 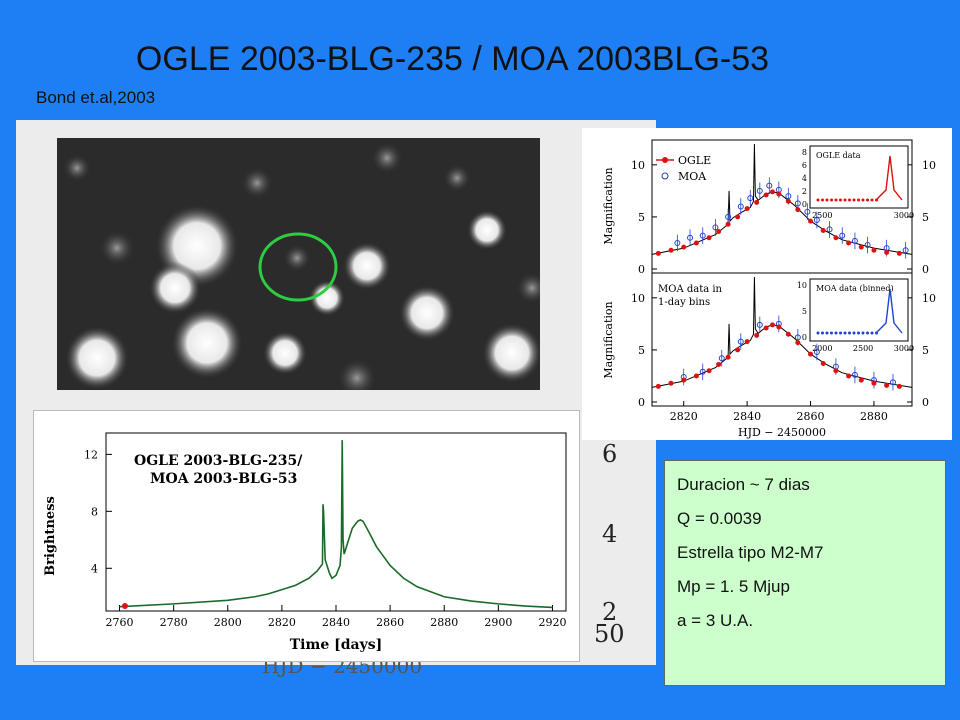 What do you see at coordinates (782, 339) in the screenshot?
I see `plot-frame-bottom` at bounding box center [782, 339].